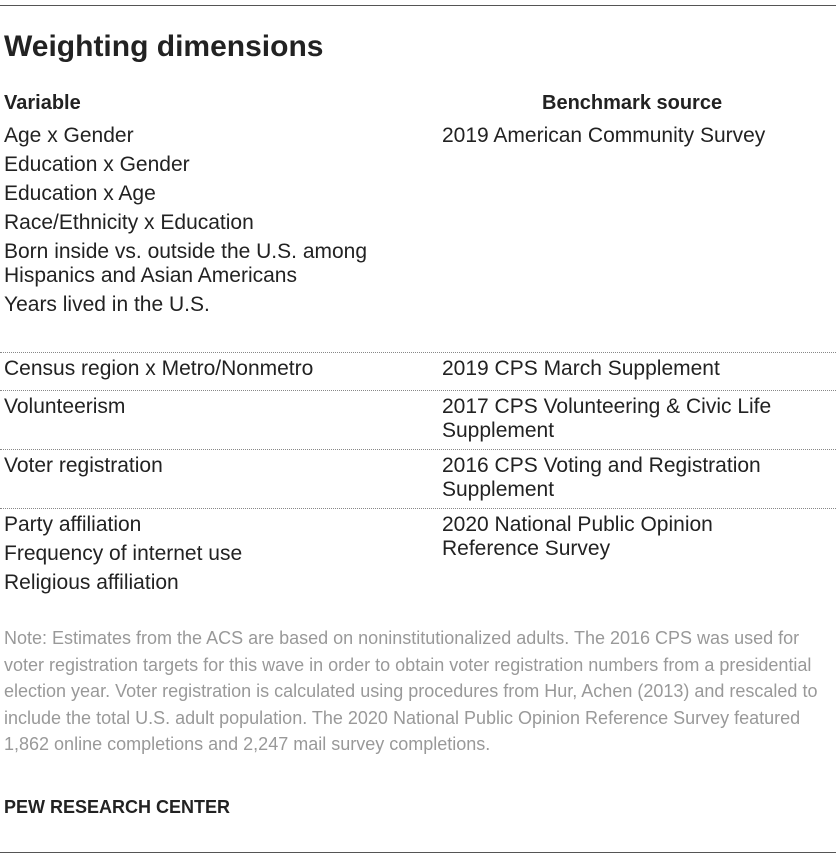 The height and width of the screenshot is (858, 840). Describe the element at coordinates (65, 406) in the screenshot. I see `variable: Volunteerism` at that location.